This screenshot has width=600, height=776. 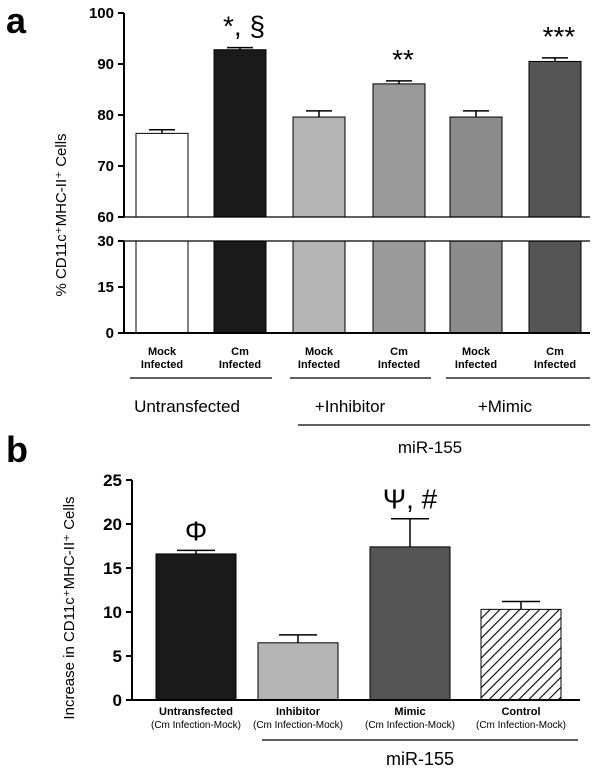 I want to click on panel-label-a: a, so click(x=16, y=20).